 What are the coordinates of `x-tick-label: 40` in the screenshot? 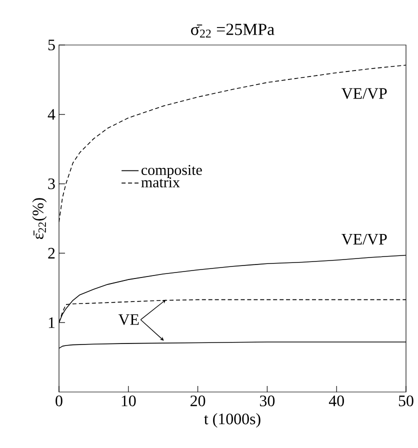 It's located at (336, 401).